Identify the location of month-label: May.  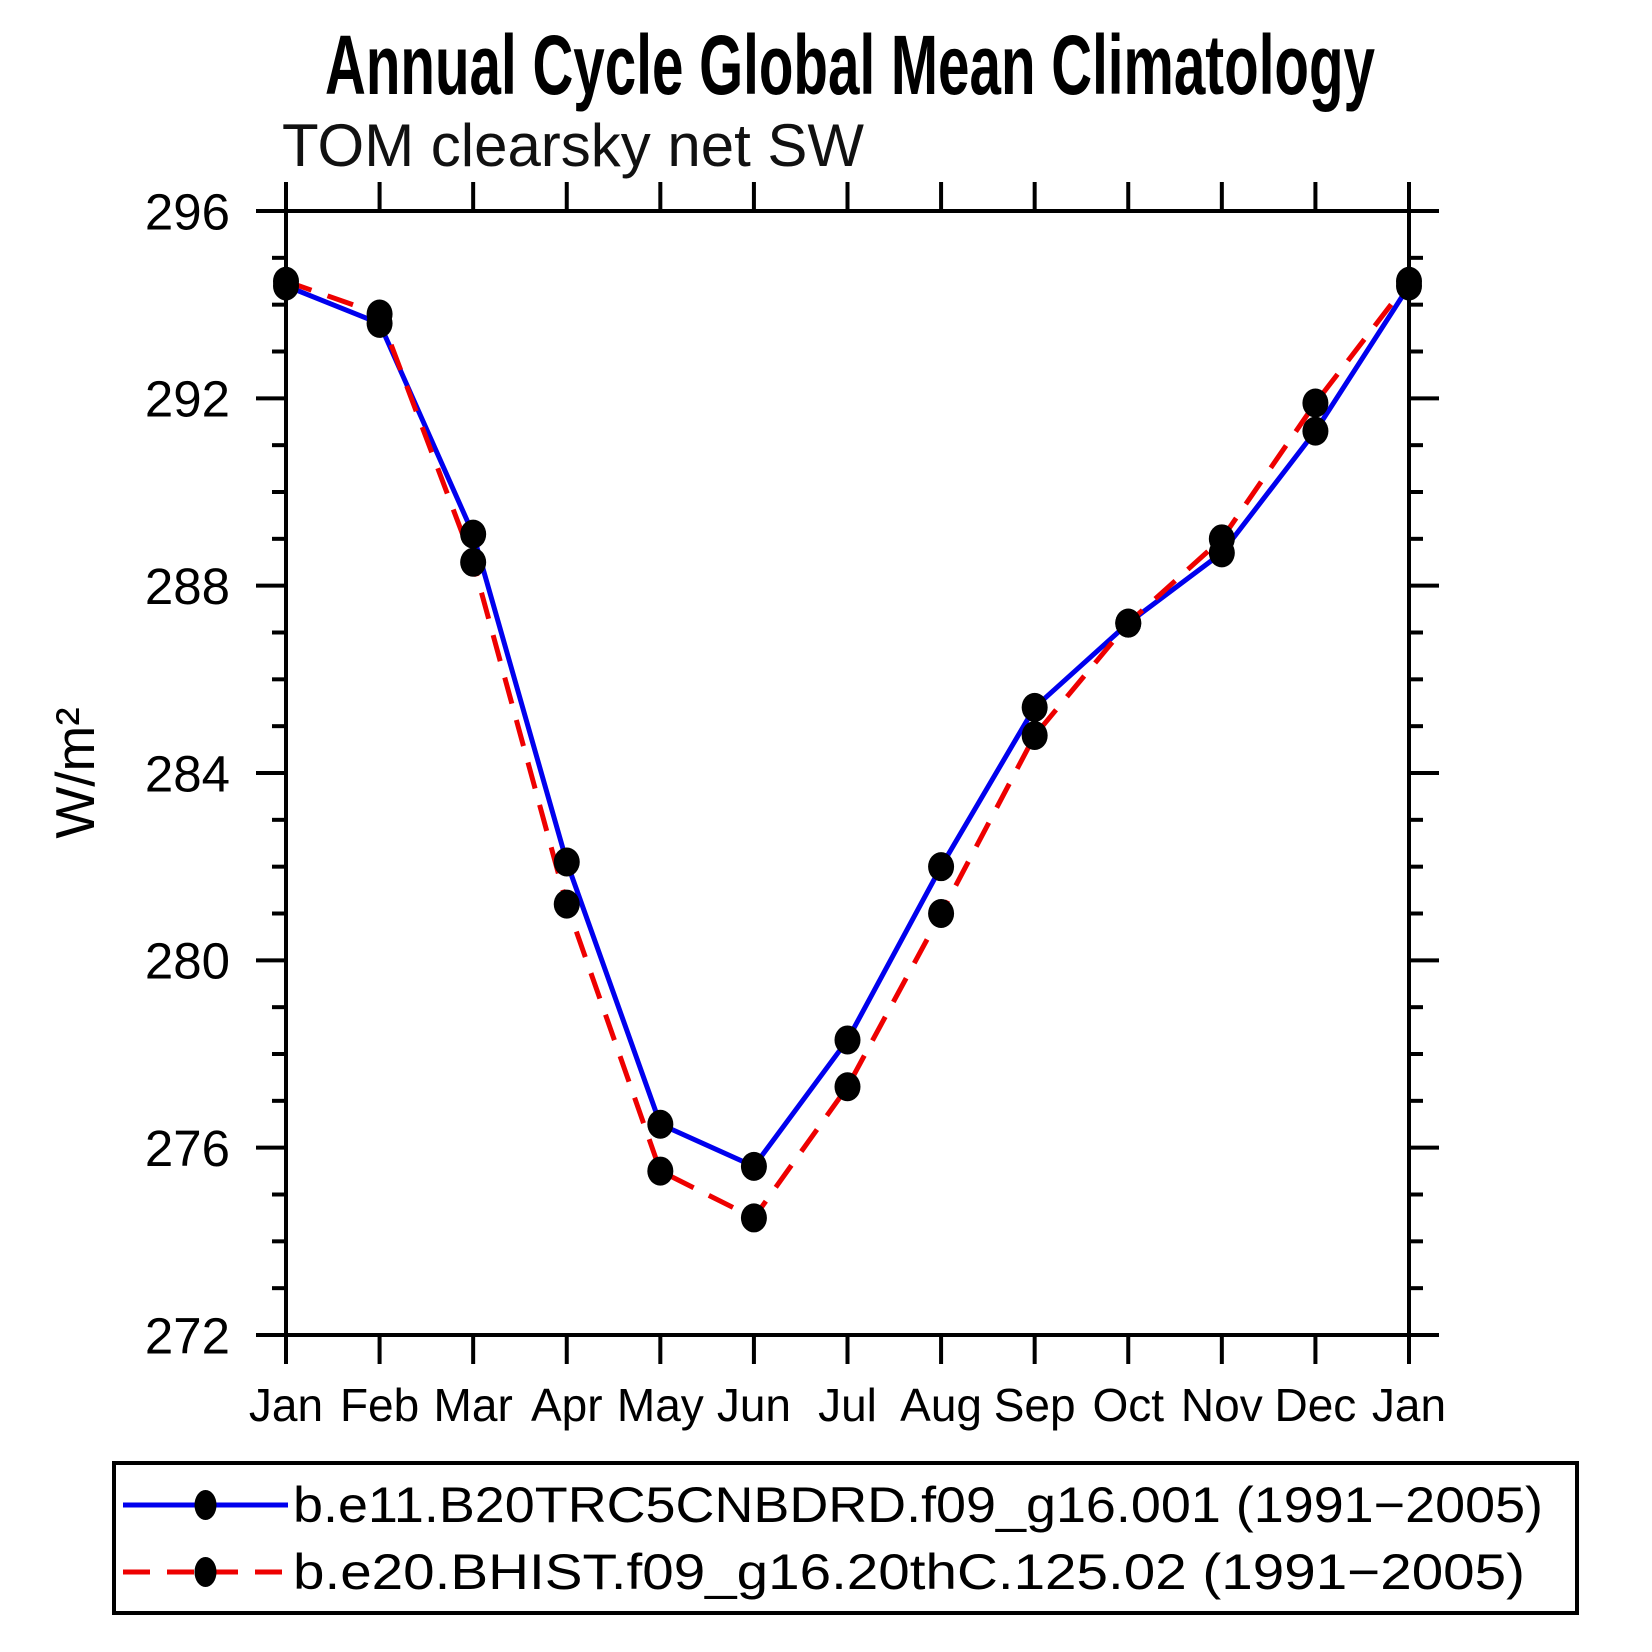
(660, 1405).